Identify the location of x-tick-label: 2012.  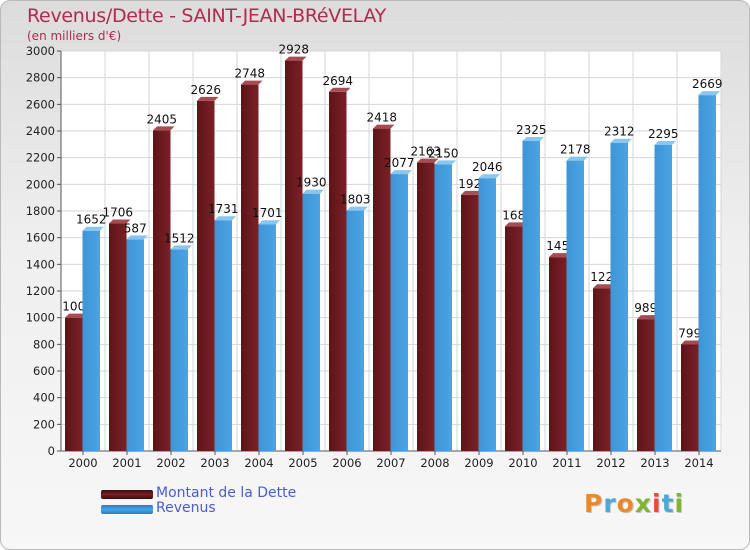
(610, 463).